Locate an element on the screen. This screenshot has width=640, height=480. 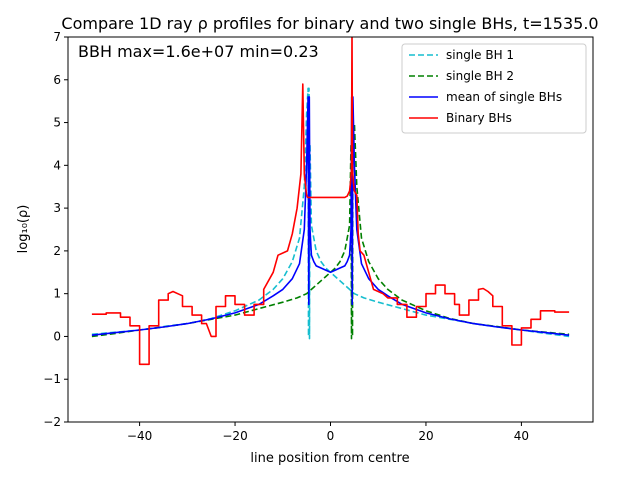
legend-label: single BH 1 is located at coordinates (480, 55).